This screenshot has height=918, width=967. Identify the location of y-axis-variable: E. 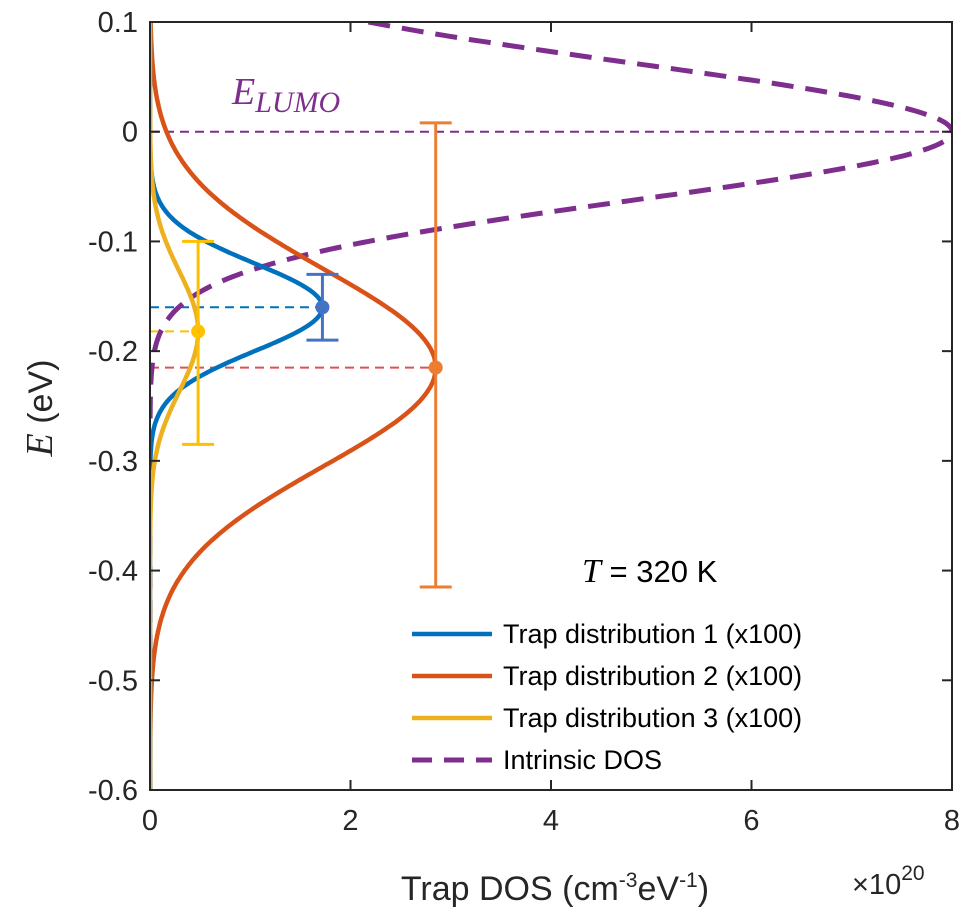
(40, 445).